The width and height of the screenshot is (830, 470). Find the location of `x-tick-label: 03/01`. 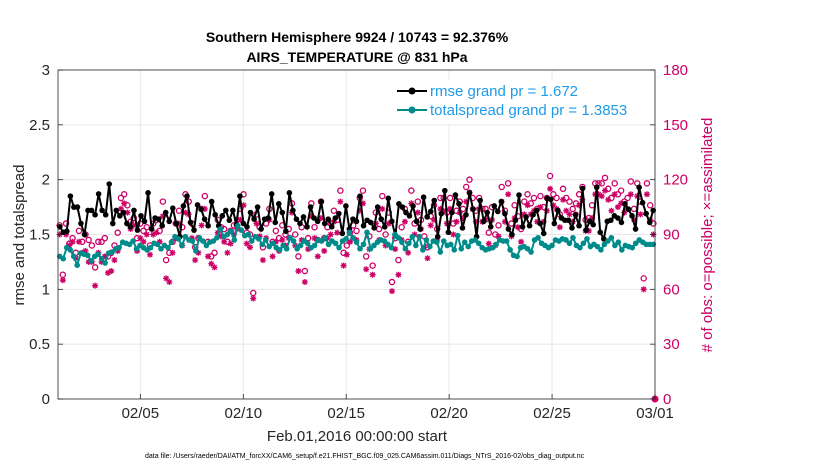

x-tick-label: 03/01 is located at coordinates (655, 413).